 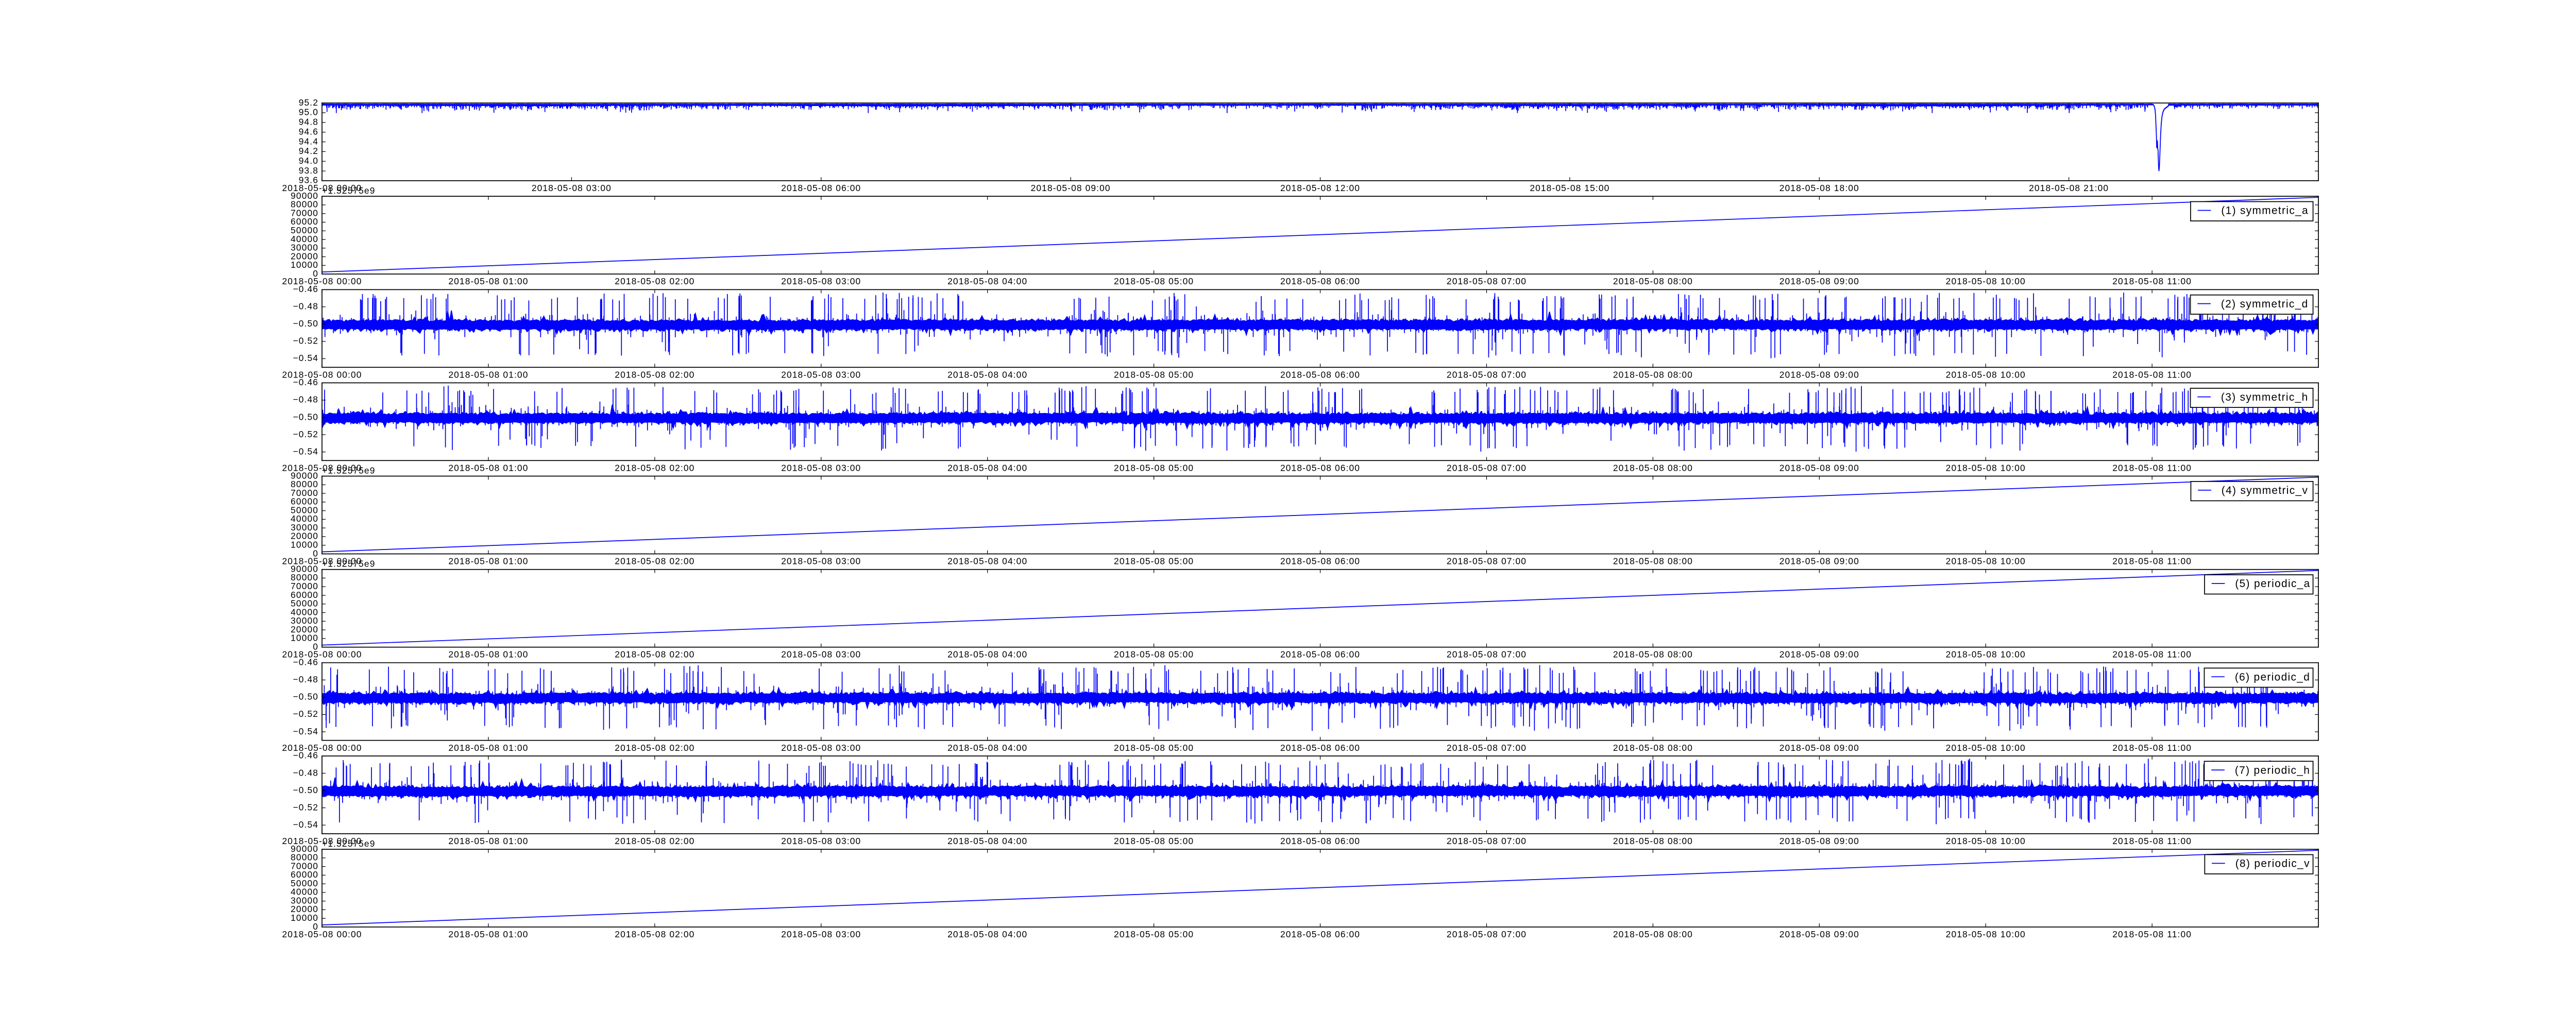 What do you see at coordinates (2265, 211) in the screenshot?
I see `svg-text: (1) symmetric_a` at bounding box center [2265, 211].